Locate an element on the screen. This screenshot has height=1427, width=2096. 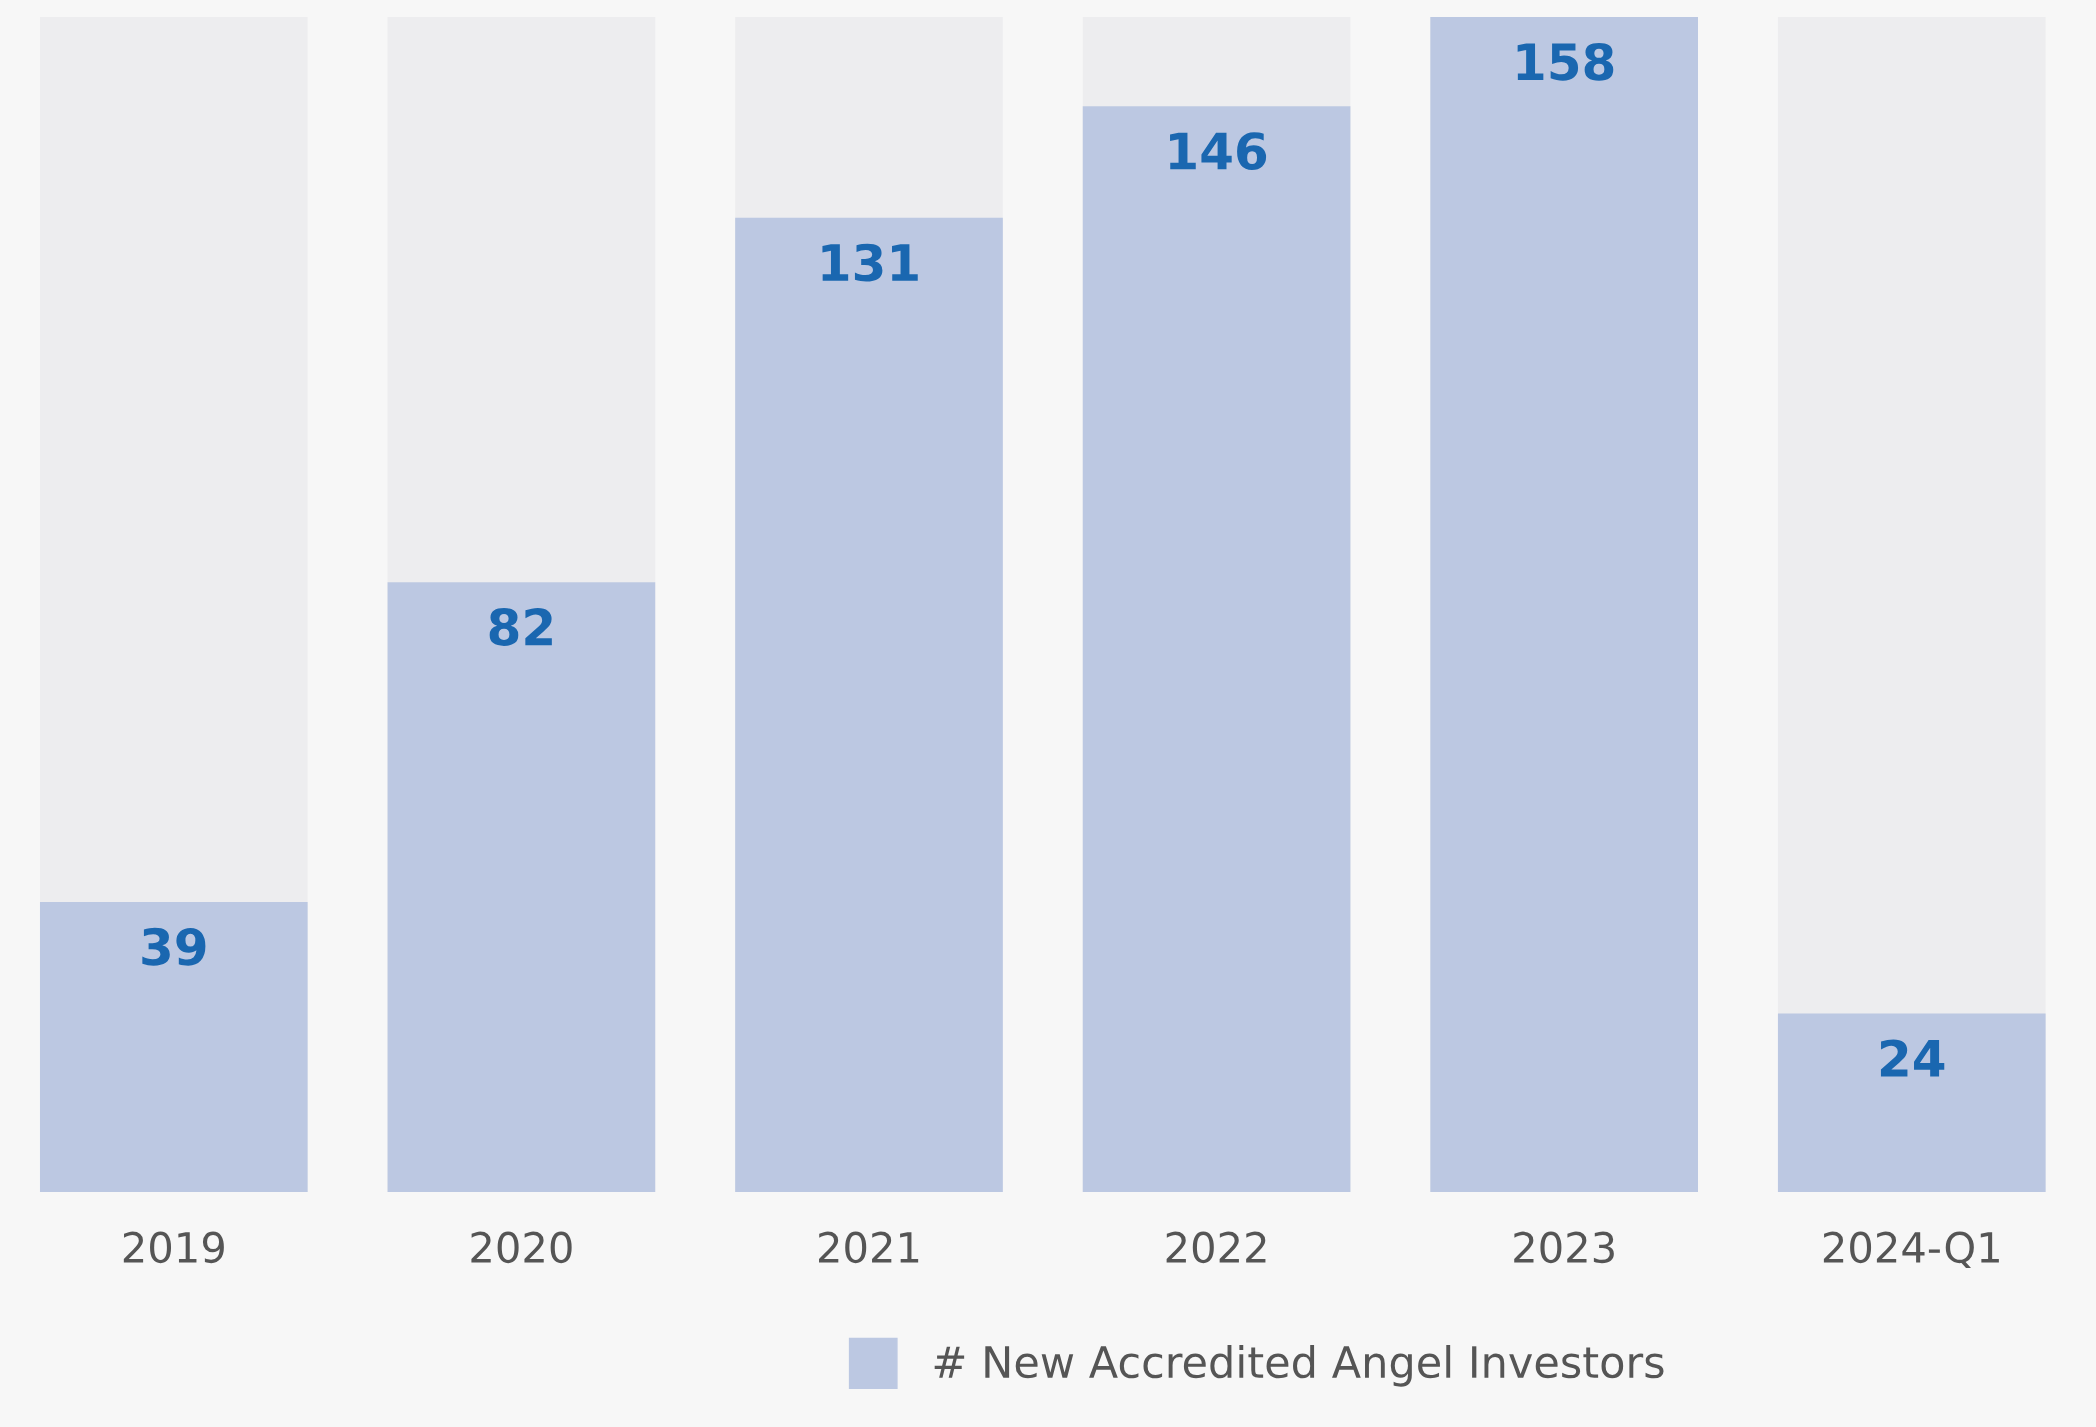
x-tick-label: 2024-Q1 is located at coordinates (1911, 1249).